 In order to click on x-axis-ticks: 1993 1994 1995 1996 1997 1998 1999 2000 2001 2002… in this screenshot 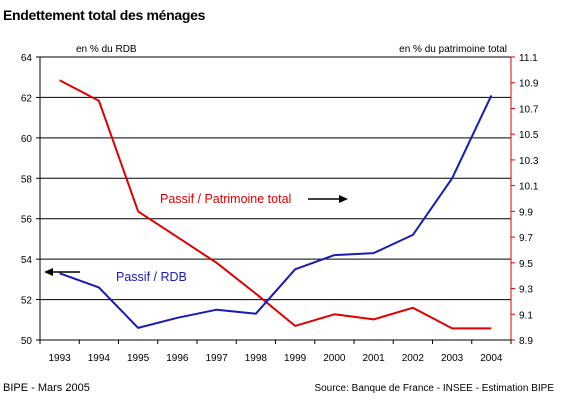, I will do `click(275, 352)`.